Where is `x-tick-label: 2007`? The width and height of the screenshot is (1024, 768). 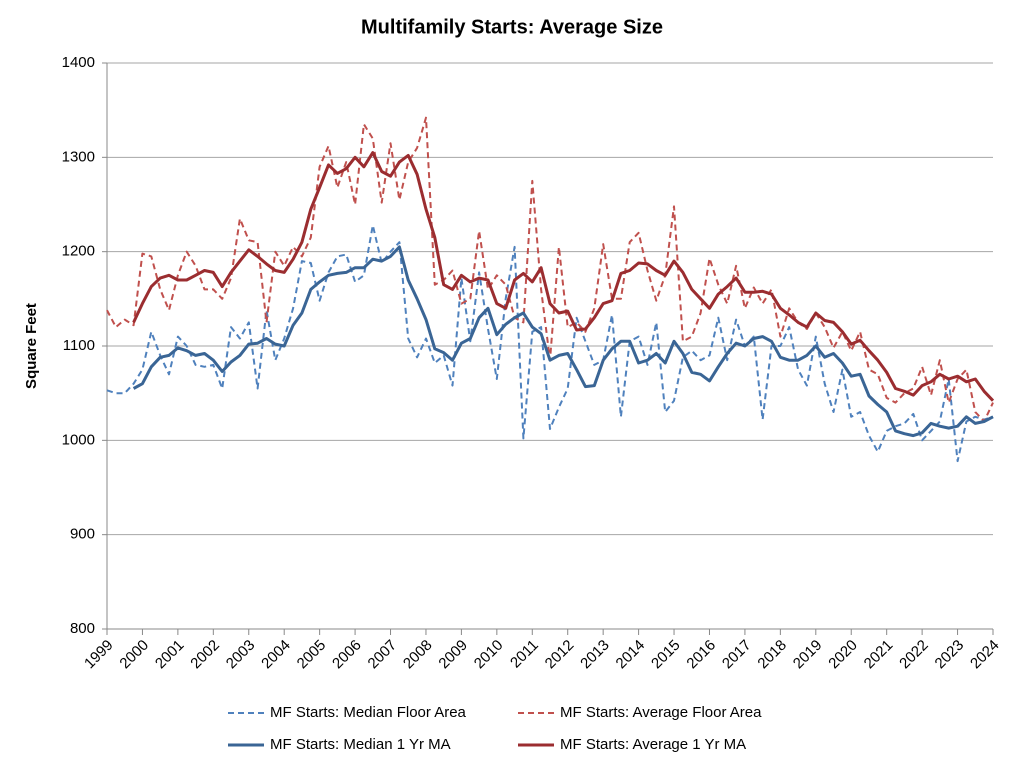 x-tick-label: 2007 is located at coordinates (383, 655).